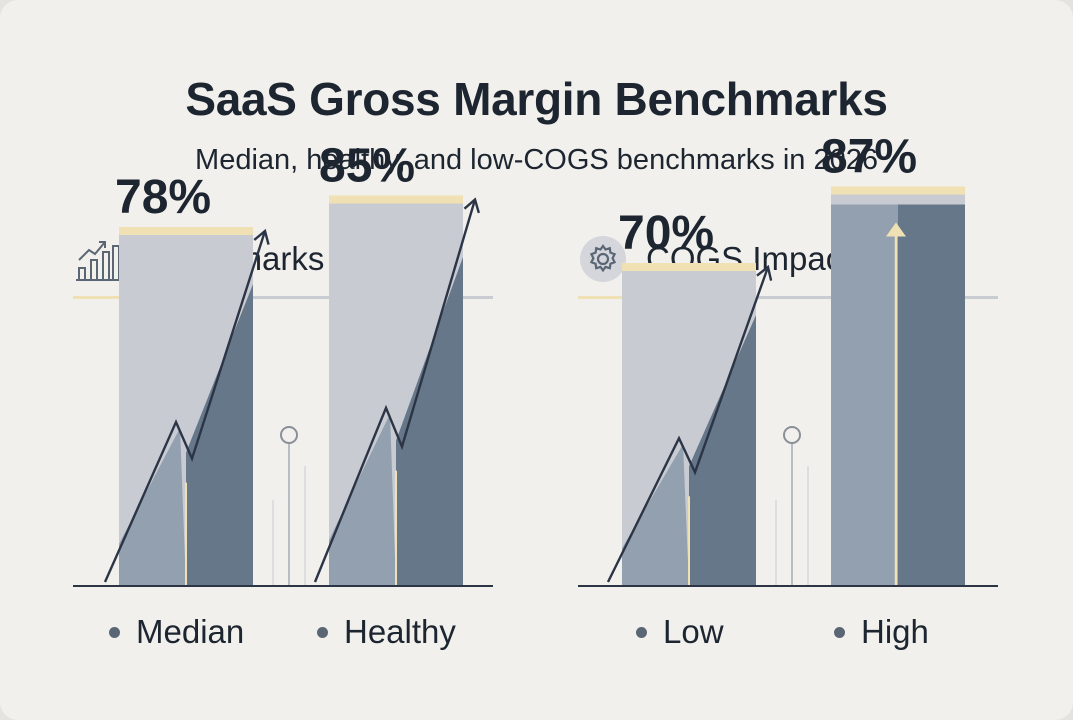  What do you see at coordinates (186, 231) in the screenshot?
I see `bar-cap-median` at bounding box center [186, 231].